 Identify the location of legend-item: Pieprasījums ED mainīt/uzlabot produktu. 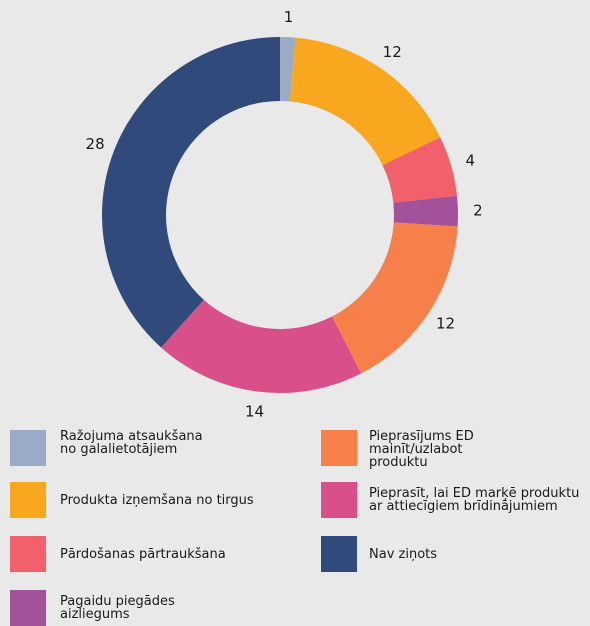
(397, 449).